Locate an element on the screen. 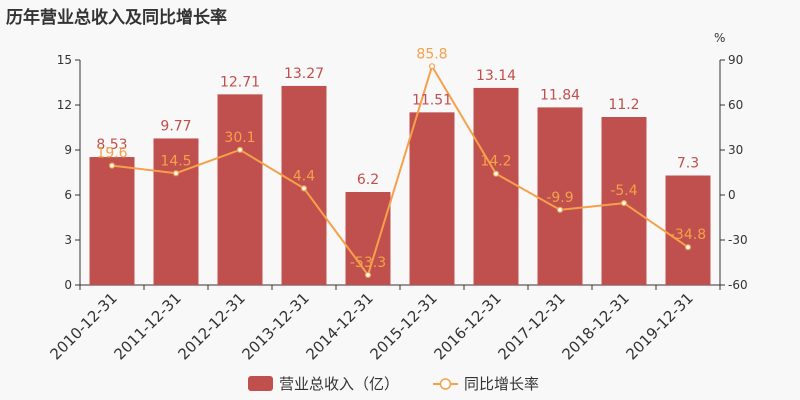 The height and width of the screenshot is (400, 800). y-left-tick-label: 15 is located at coordinates (64, 60).